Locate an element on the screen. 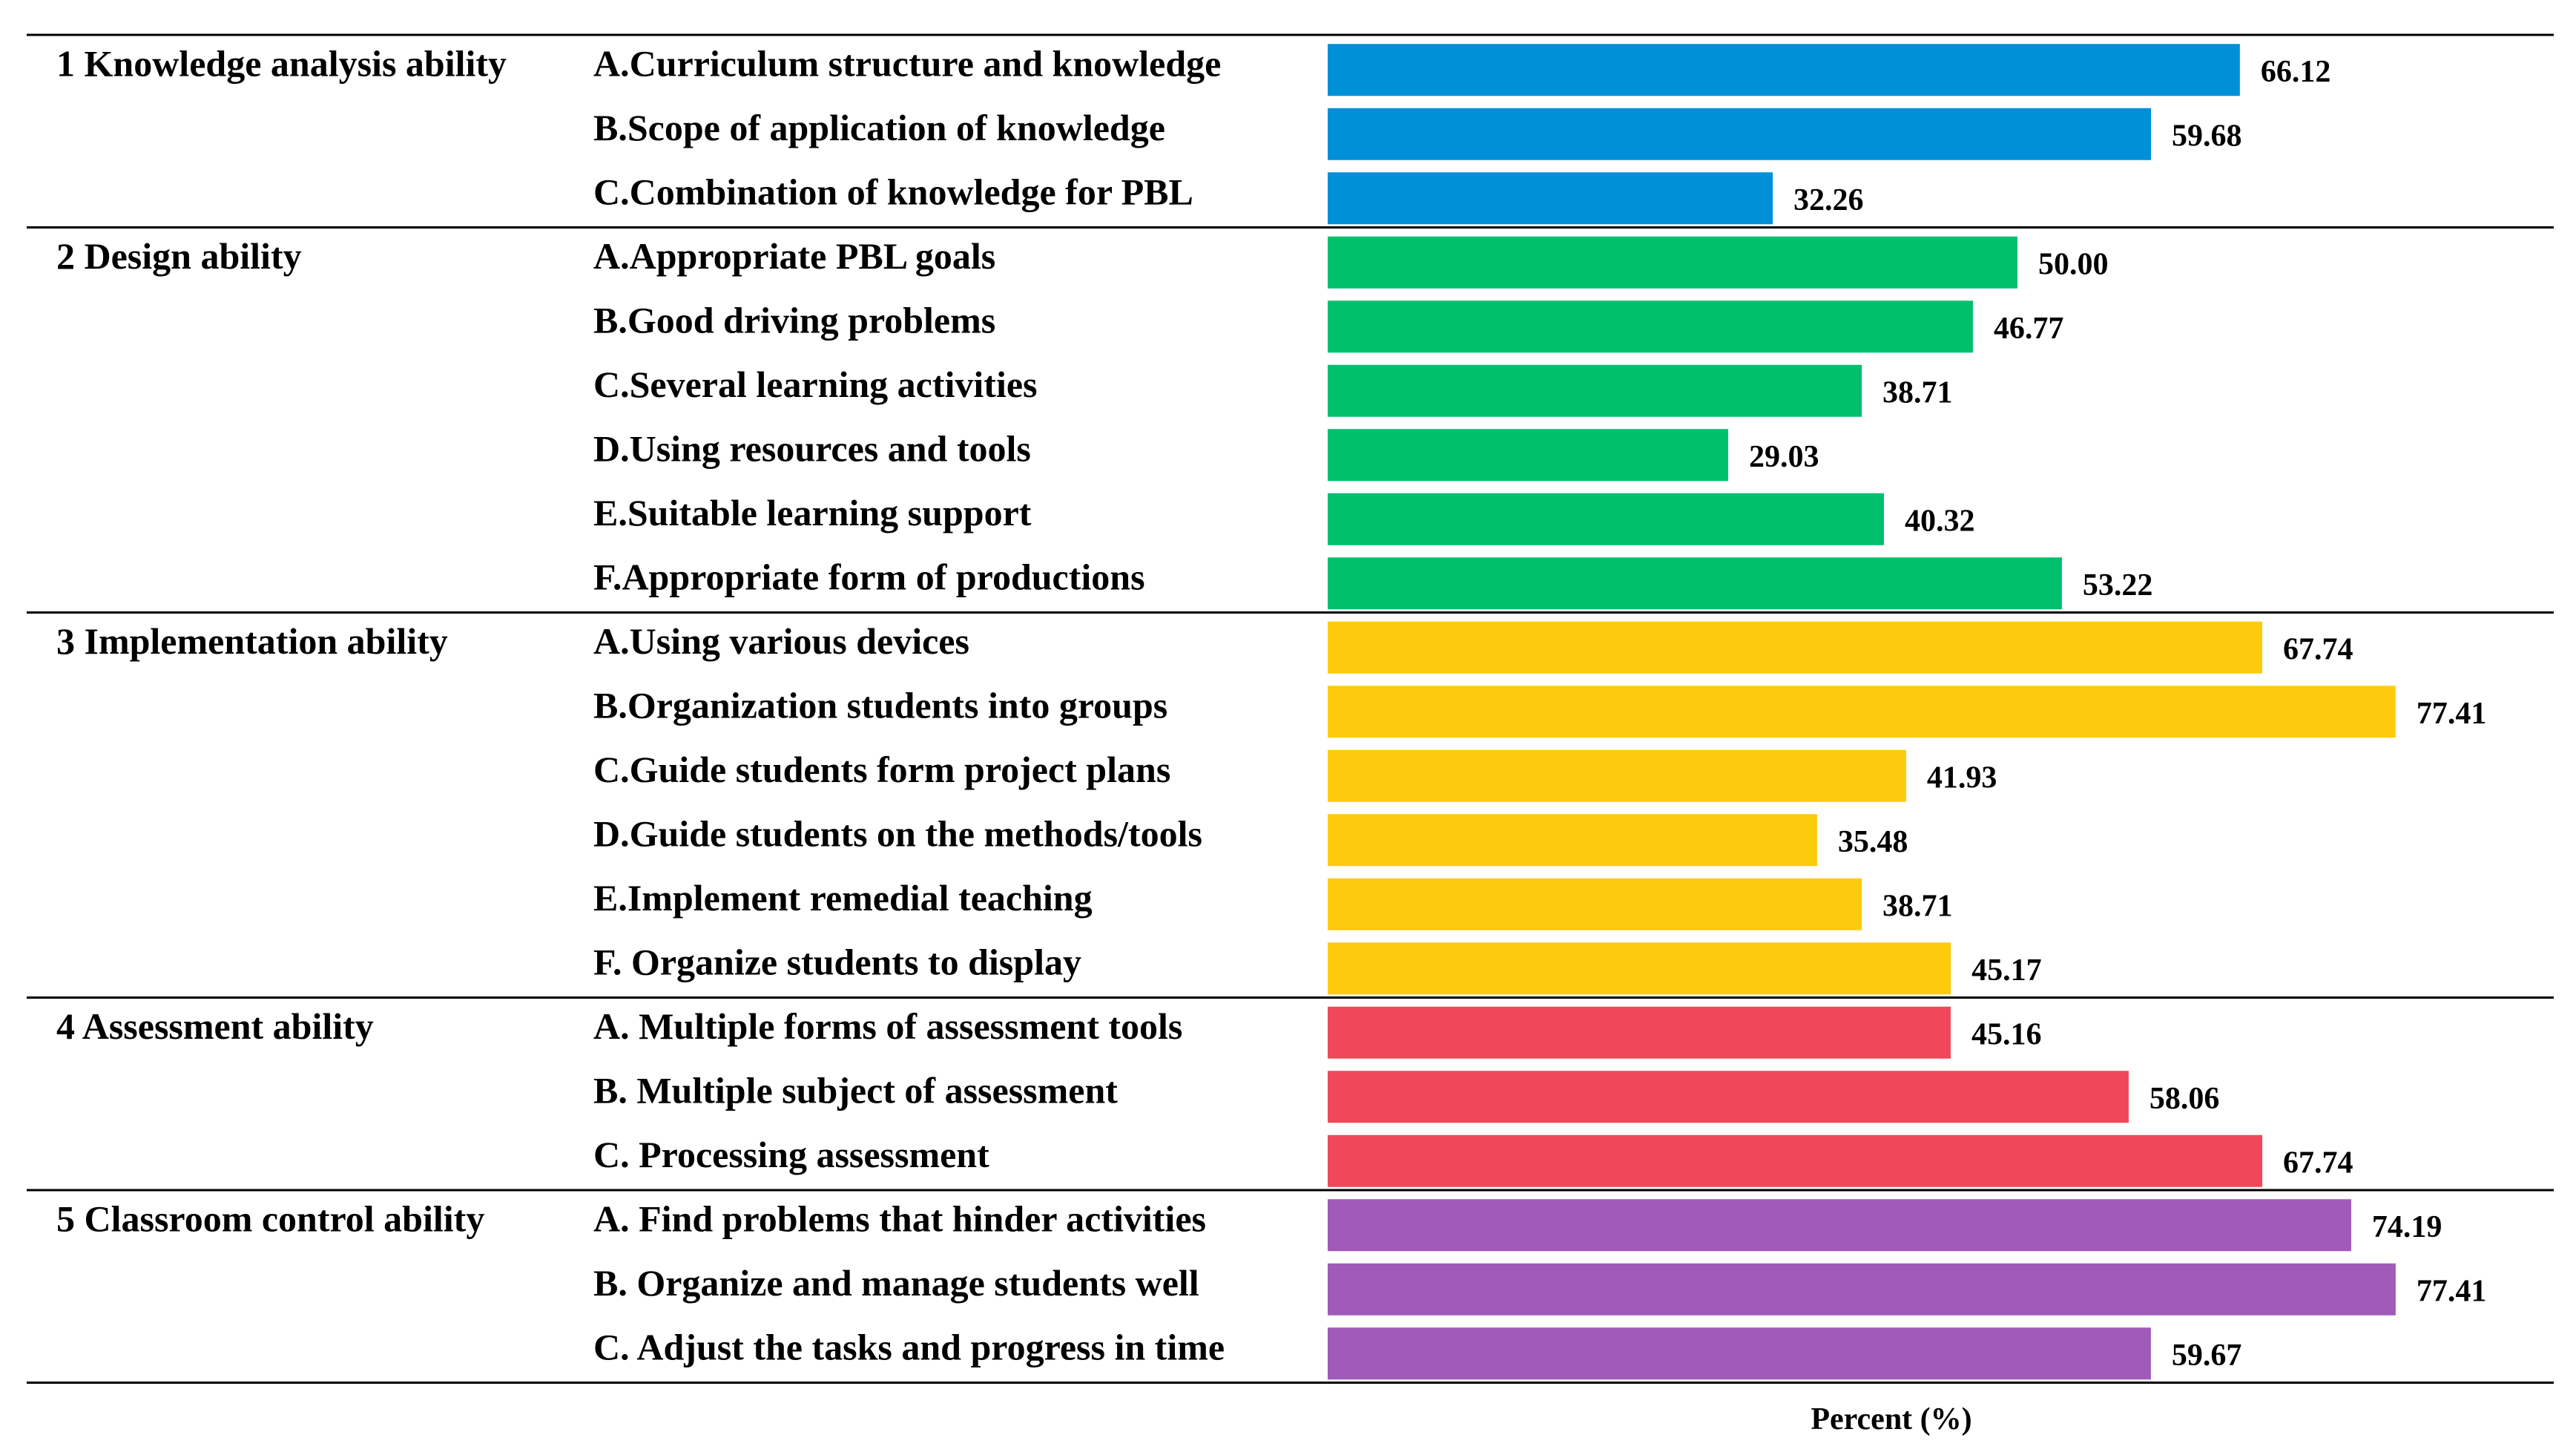  item-label: B.Organization students into groups is located at coordinates (880, 705).